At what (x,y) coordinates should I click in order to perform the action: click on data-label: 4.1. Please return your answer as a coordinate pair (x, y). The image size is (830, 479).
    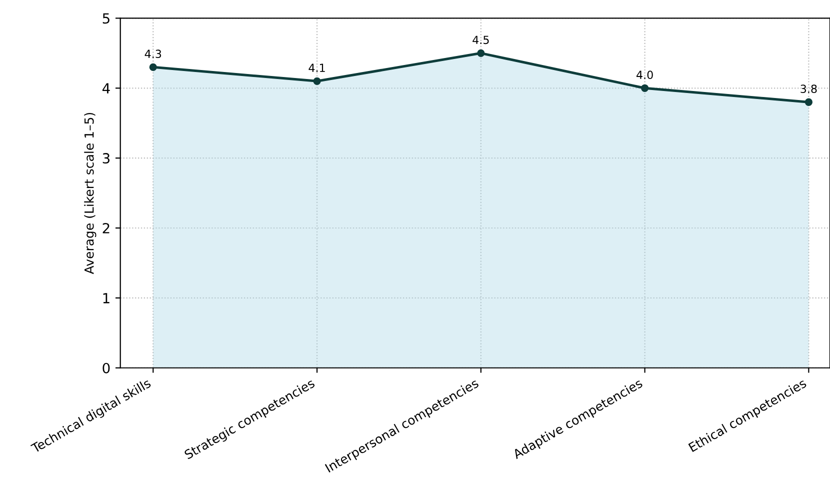
    Looking at the image, I should click on (316, 68).